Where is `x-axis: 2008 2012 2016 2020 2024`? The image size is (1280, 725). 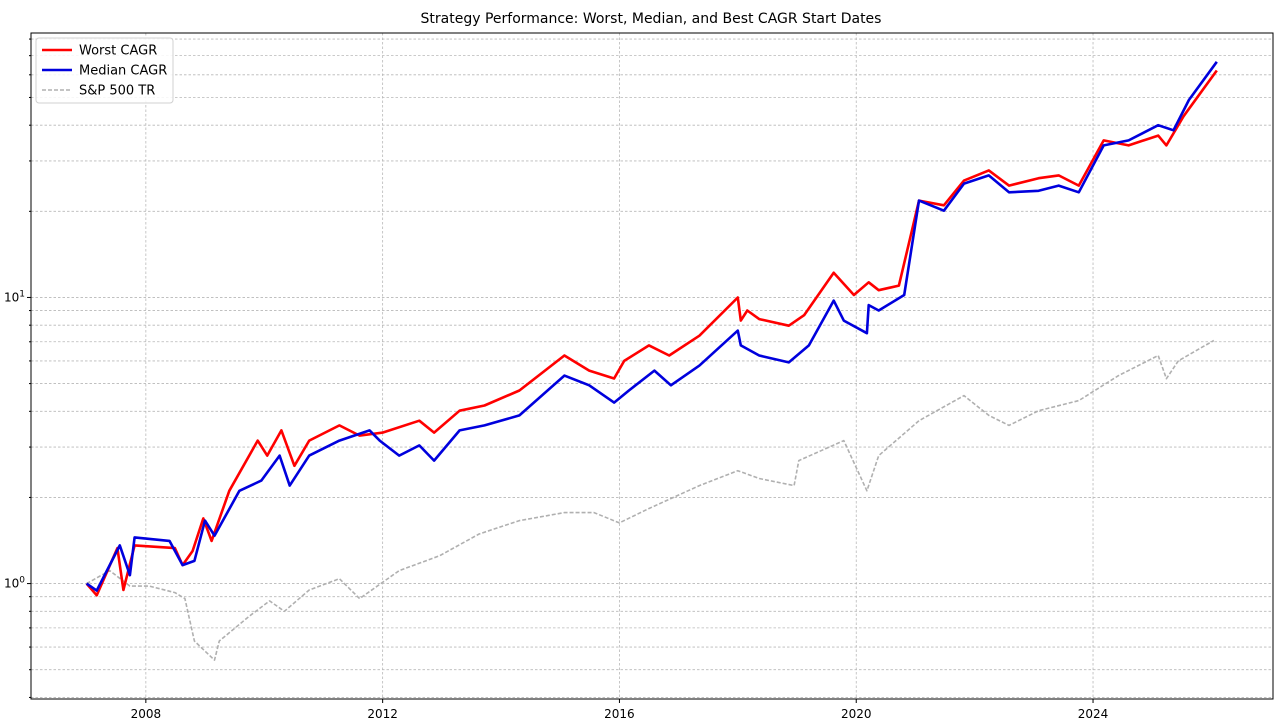
x-axis: 2008 2012 2016 2020 2024 is located at coordinates (620, 710).